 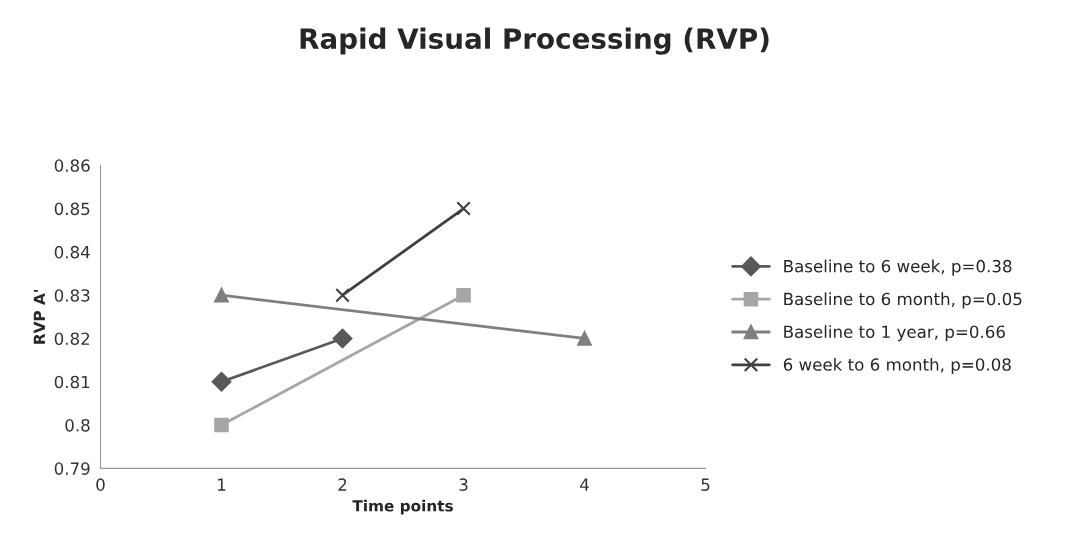 What do you see at coordinates (903, 300) in the screenshot?
I see `legend-label: Baseline to 6 month, p=0.05` at bounding box center [903, 300].